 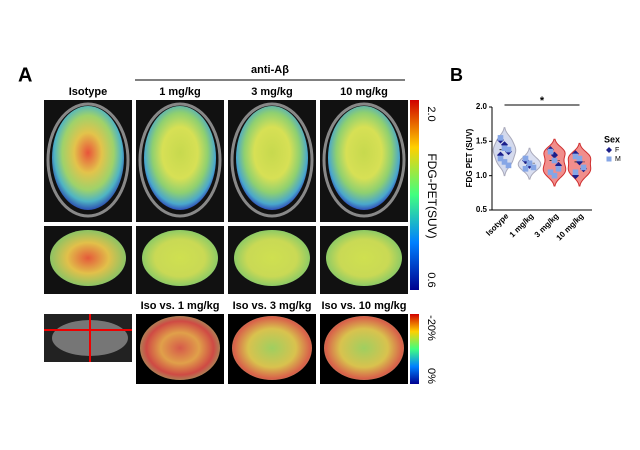 What do you see at coordinates (272, 306) in the screenshot?
I see `comparison-header: Iso vs. 3 mg/kg` at bounding box center [272, 306].